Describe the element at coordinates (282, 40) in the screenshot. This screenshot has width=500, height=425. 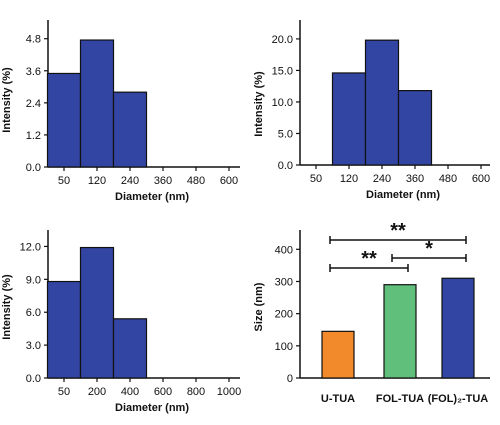
I see `y-tick-label: 20.0` at that location.